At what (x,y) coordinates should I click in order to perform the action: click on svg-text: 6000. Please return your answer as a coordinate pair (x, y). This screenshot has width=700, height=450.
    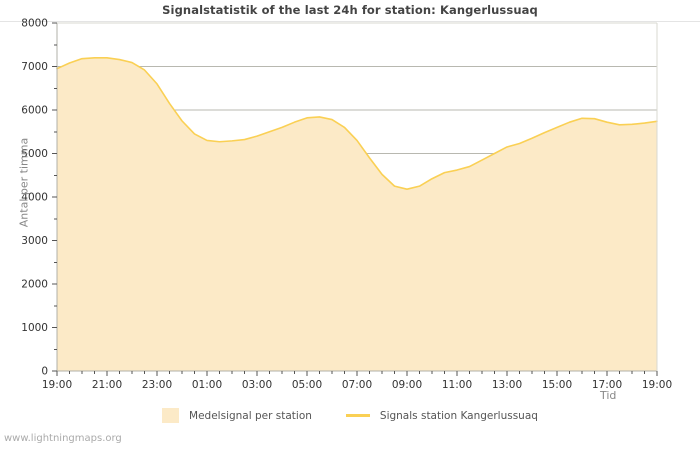
    Looking at the image, I should click on (34, 111).